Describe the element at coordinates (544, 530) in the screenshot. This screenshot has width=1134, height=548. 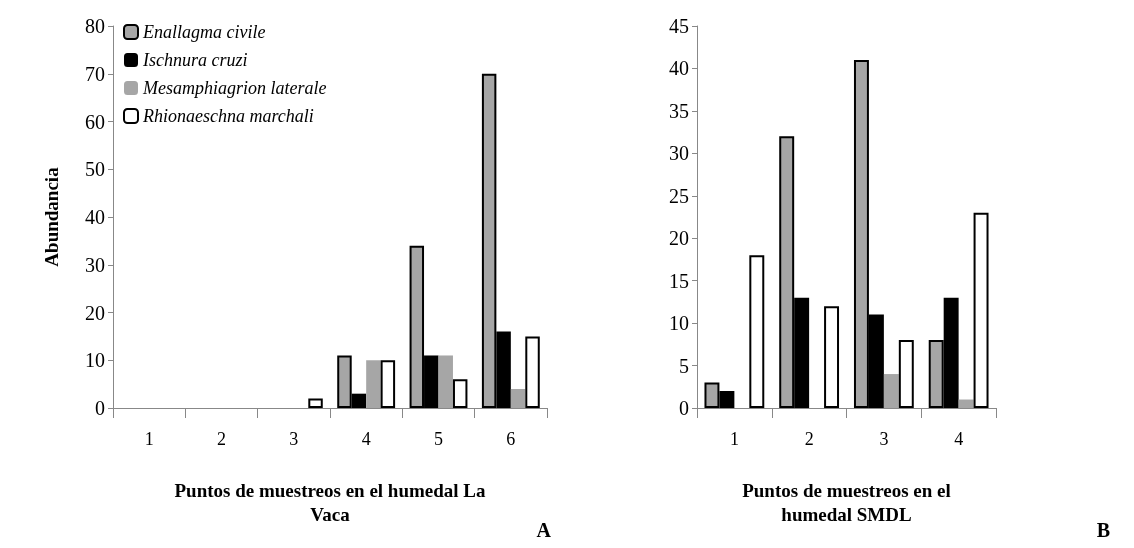
I see `text: A` at that location.